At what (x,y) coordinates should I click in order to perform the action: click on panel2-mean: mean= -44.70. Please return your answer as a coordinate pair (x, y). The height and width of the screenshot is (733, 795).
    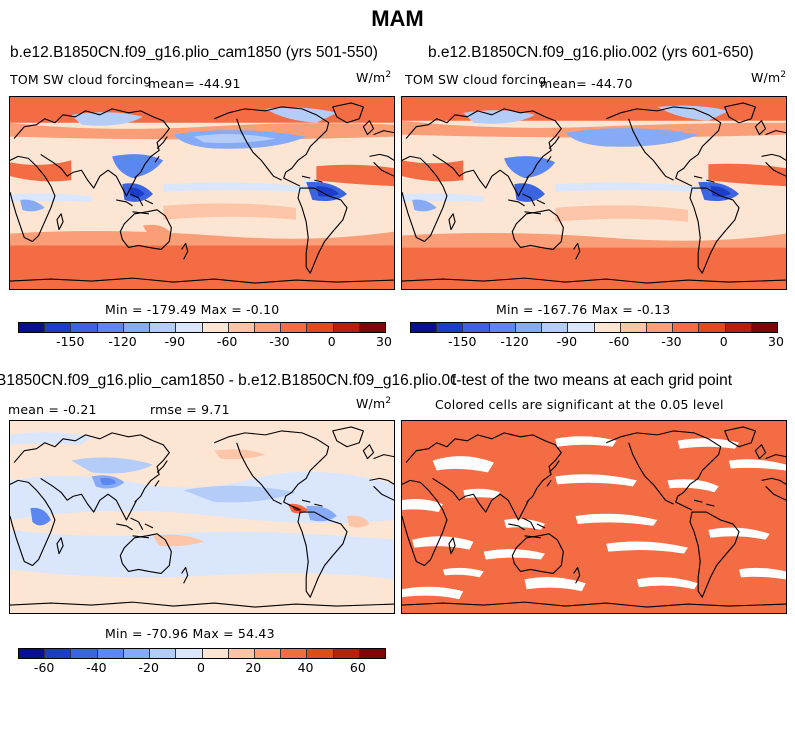
    Looking at the image, I should click on (586, 83).